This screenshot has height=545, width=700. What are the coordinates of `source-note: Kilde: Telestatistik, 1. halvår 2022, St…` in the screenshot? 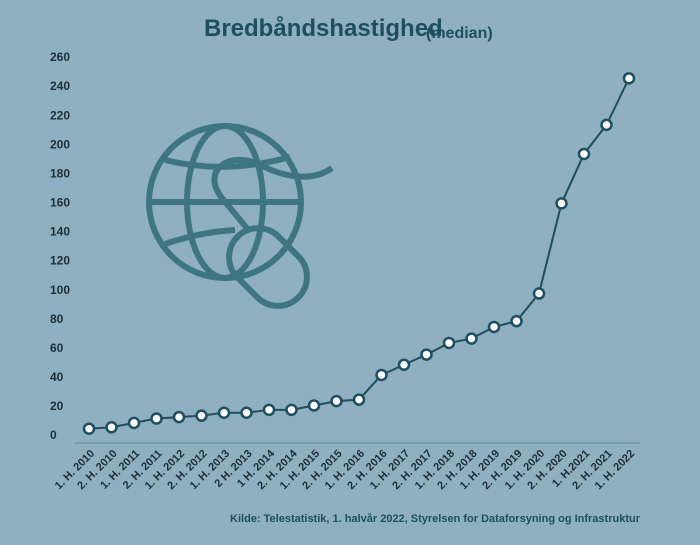 It's located at (435, 519).